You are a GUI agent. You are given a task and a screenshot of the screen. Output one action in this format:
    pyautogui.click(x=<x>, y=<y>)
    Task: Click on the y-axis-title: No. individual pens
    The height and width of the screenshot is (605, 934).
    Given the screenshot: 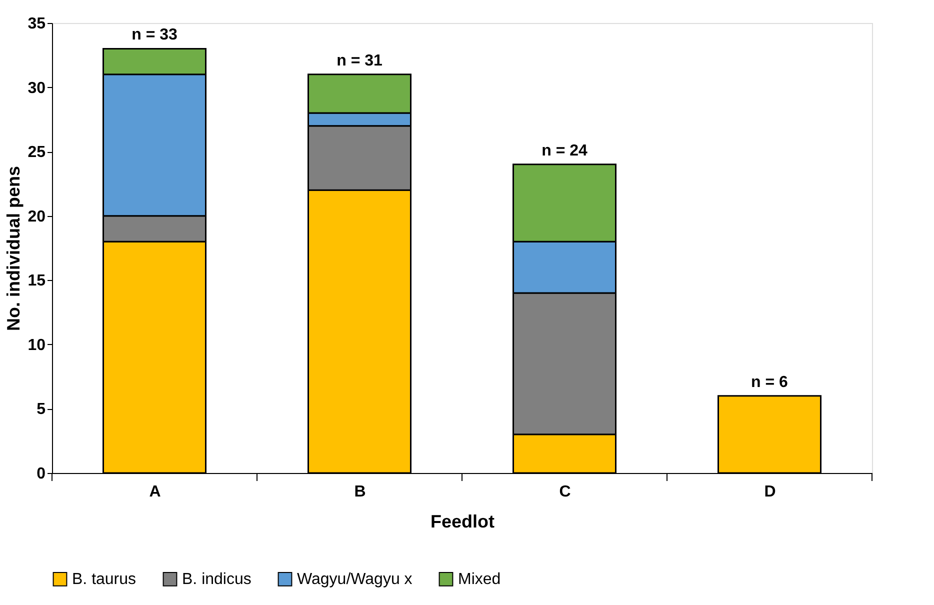 What is the action you would take?
    pyautogui.click(x=14, y=249)
    